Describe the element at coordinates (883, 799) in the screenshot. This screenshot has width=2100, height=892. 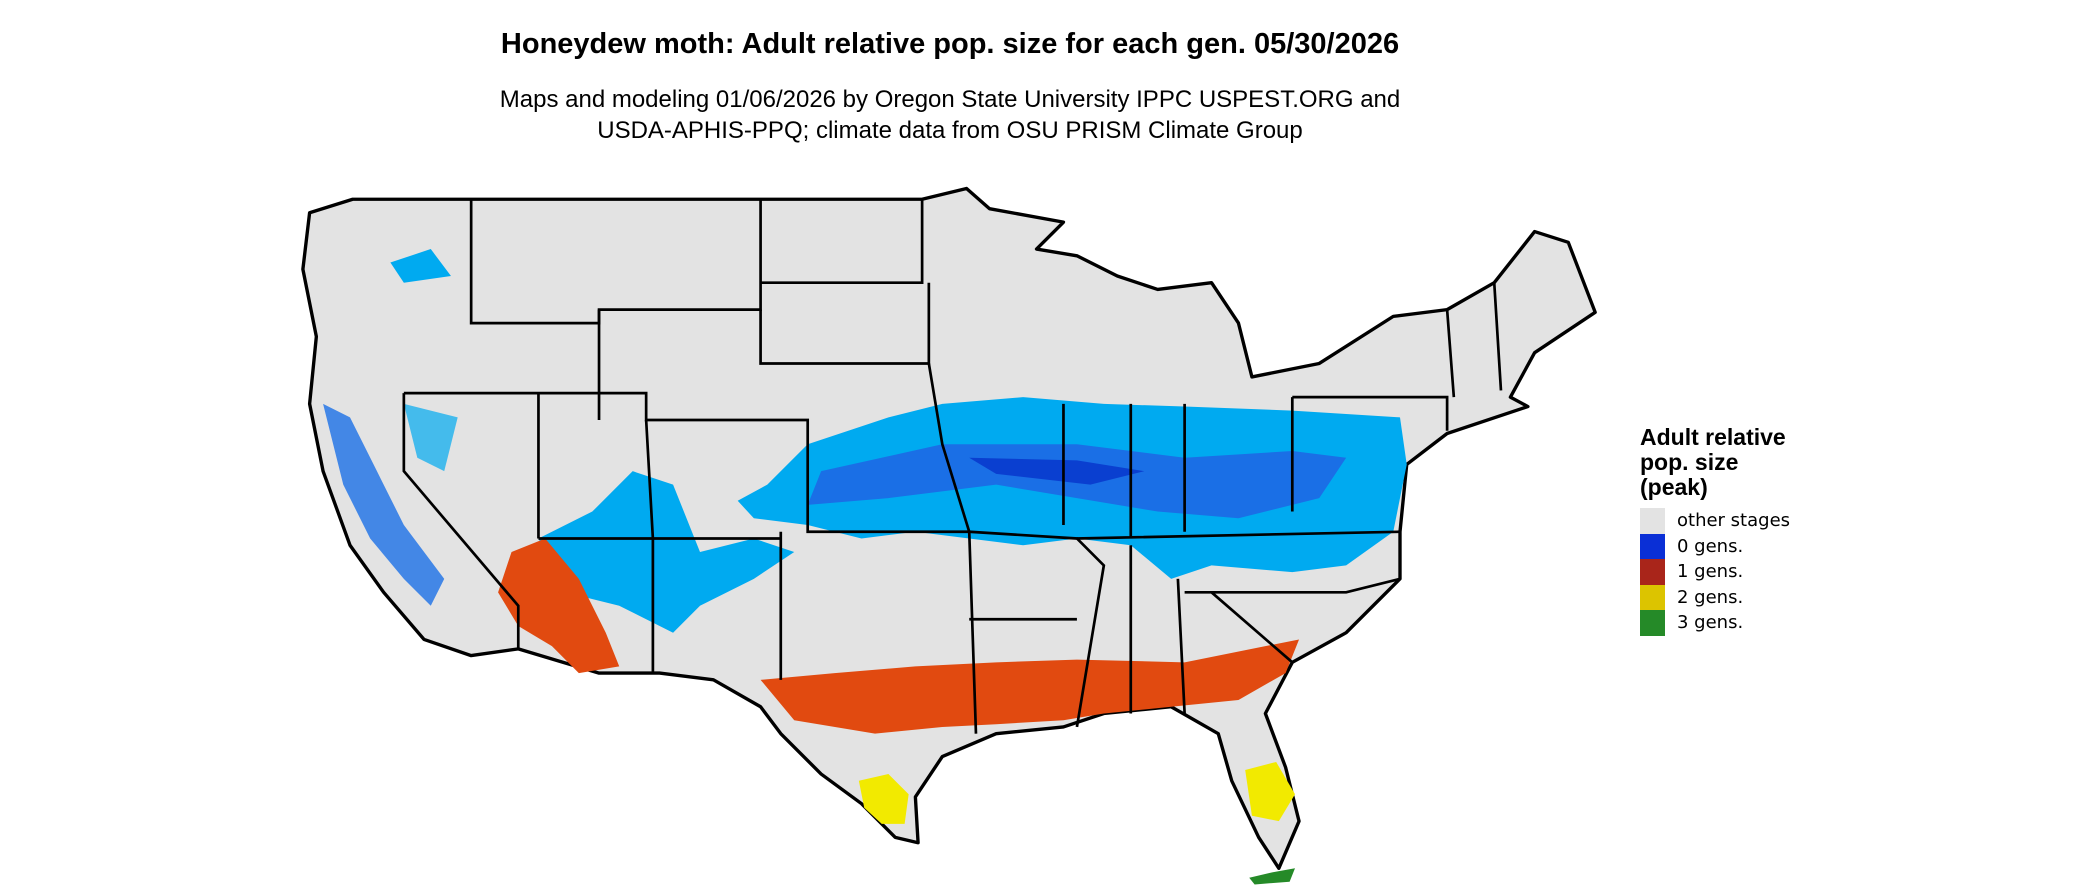
I see `region-2-gens-texas` at that location.